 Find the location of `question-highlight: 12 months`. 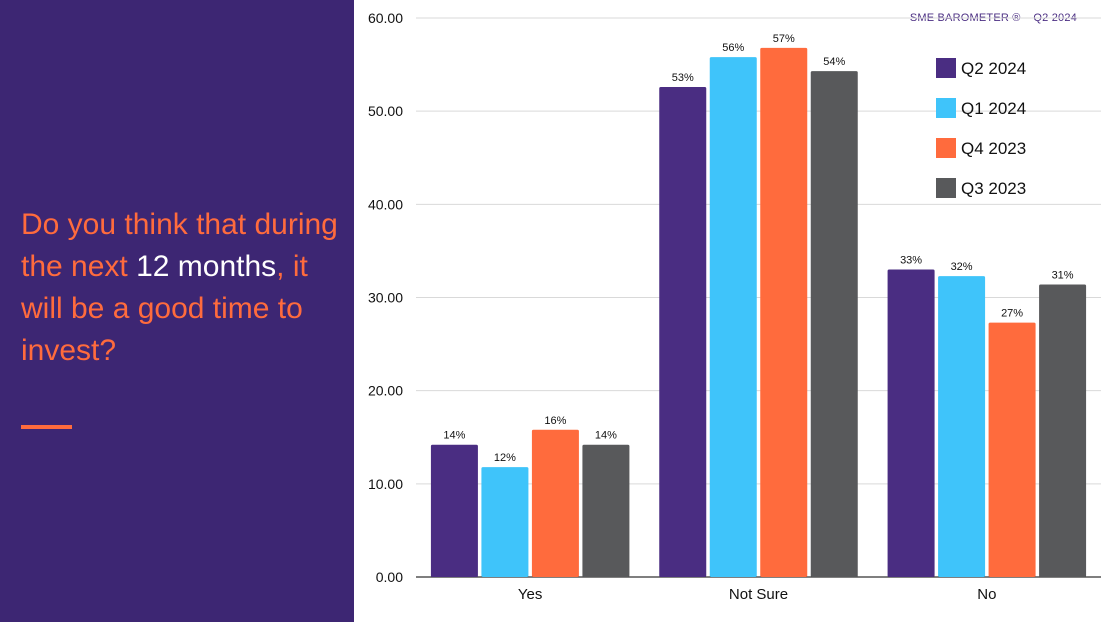

question-highlight: 12 months is located at coordinates (206, 266).